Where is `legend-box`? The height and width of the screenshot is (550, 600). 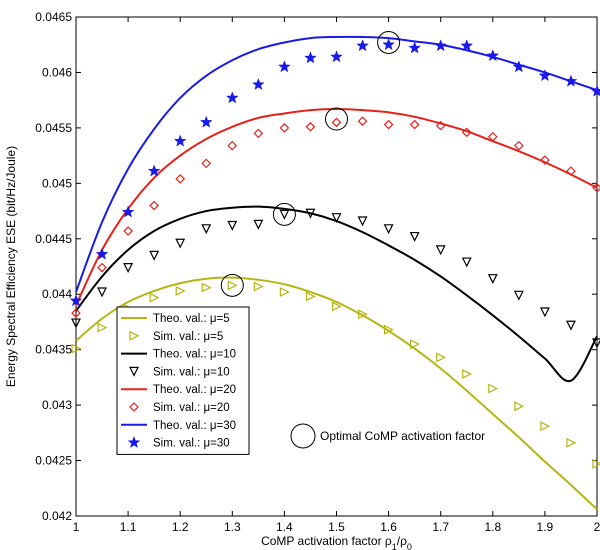 legend-box is located at coordinates (183, 380).